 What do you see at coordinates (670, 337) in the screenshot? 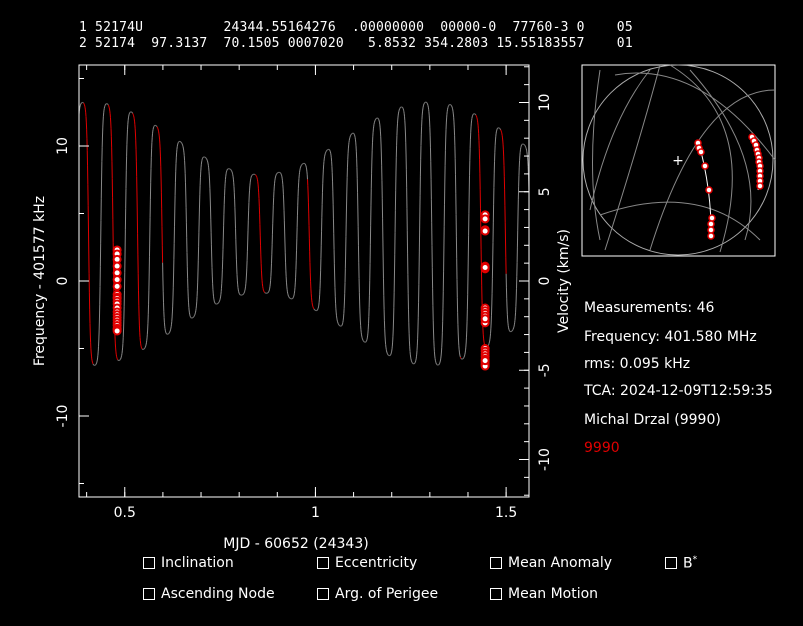
I see `frequency-value: Frequency: 401.580 MHz` at bounding box center [670, 337].